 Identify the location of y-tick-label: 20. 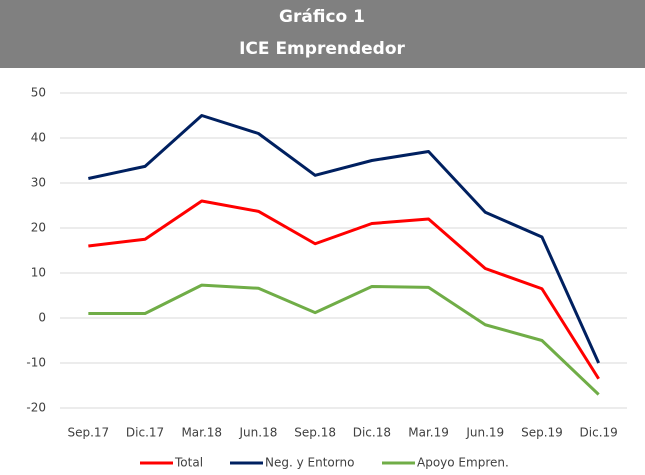
(38, 228).